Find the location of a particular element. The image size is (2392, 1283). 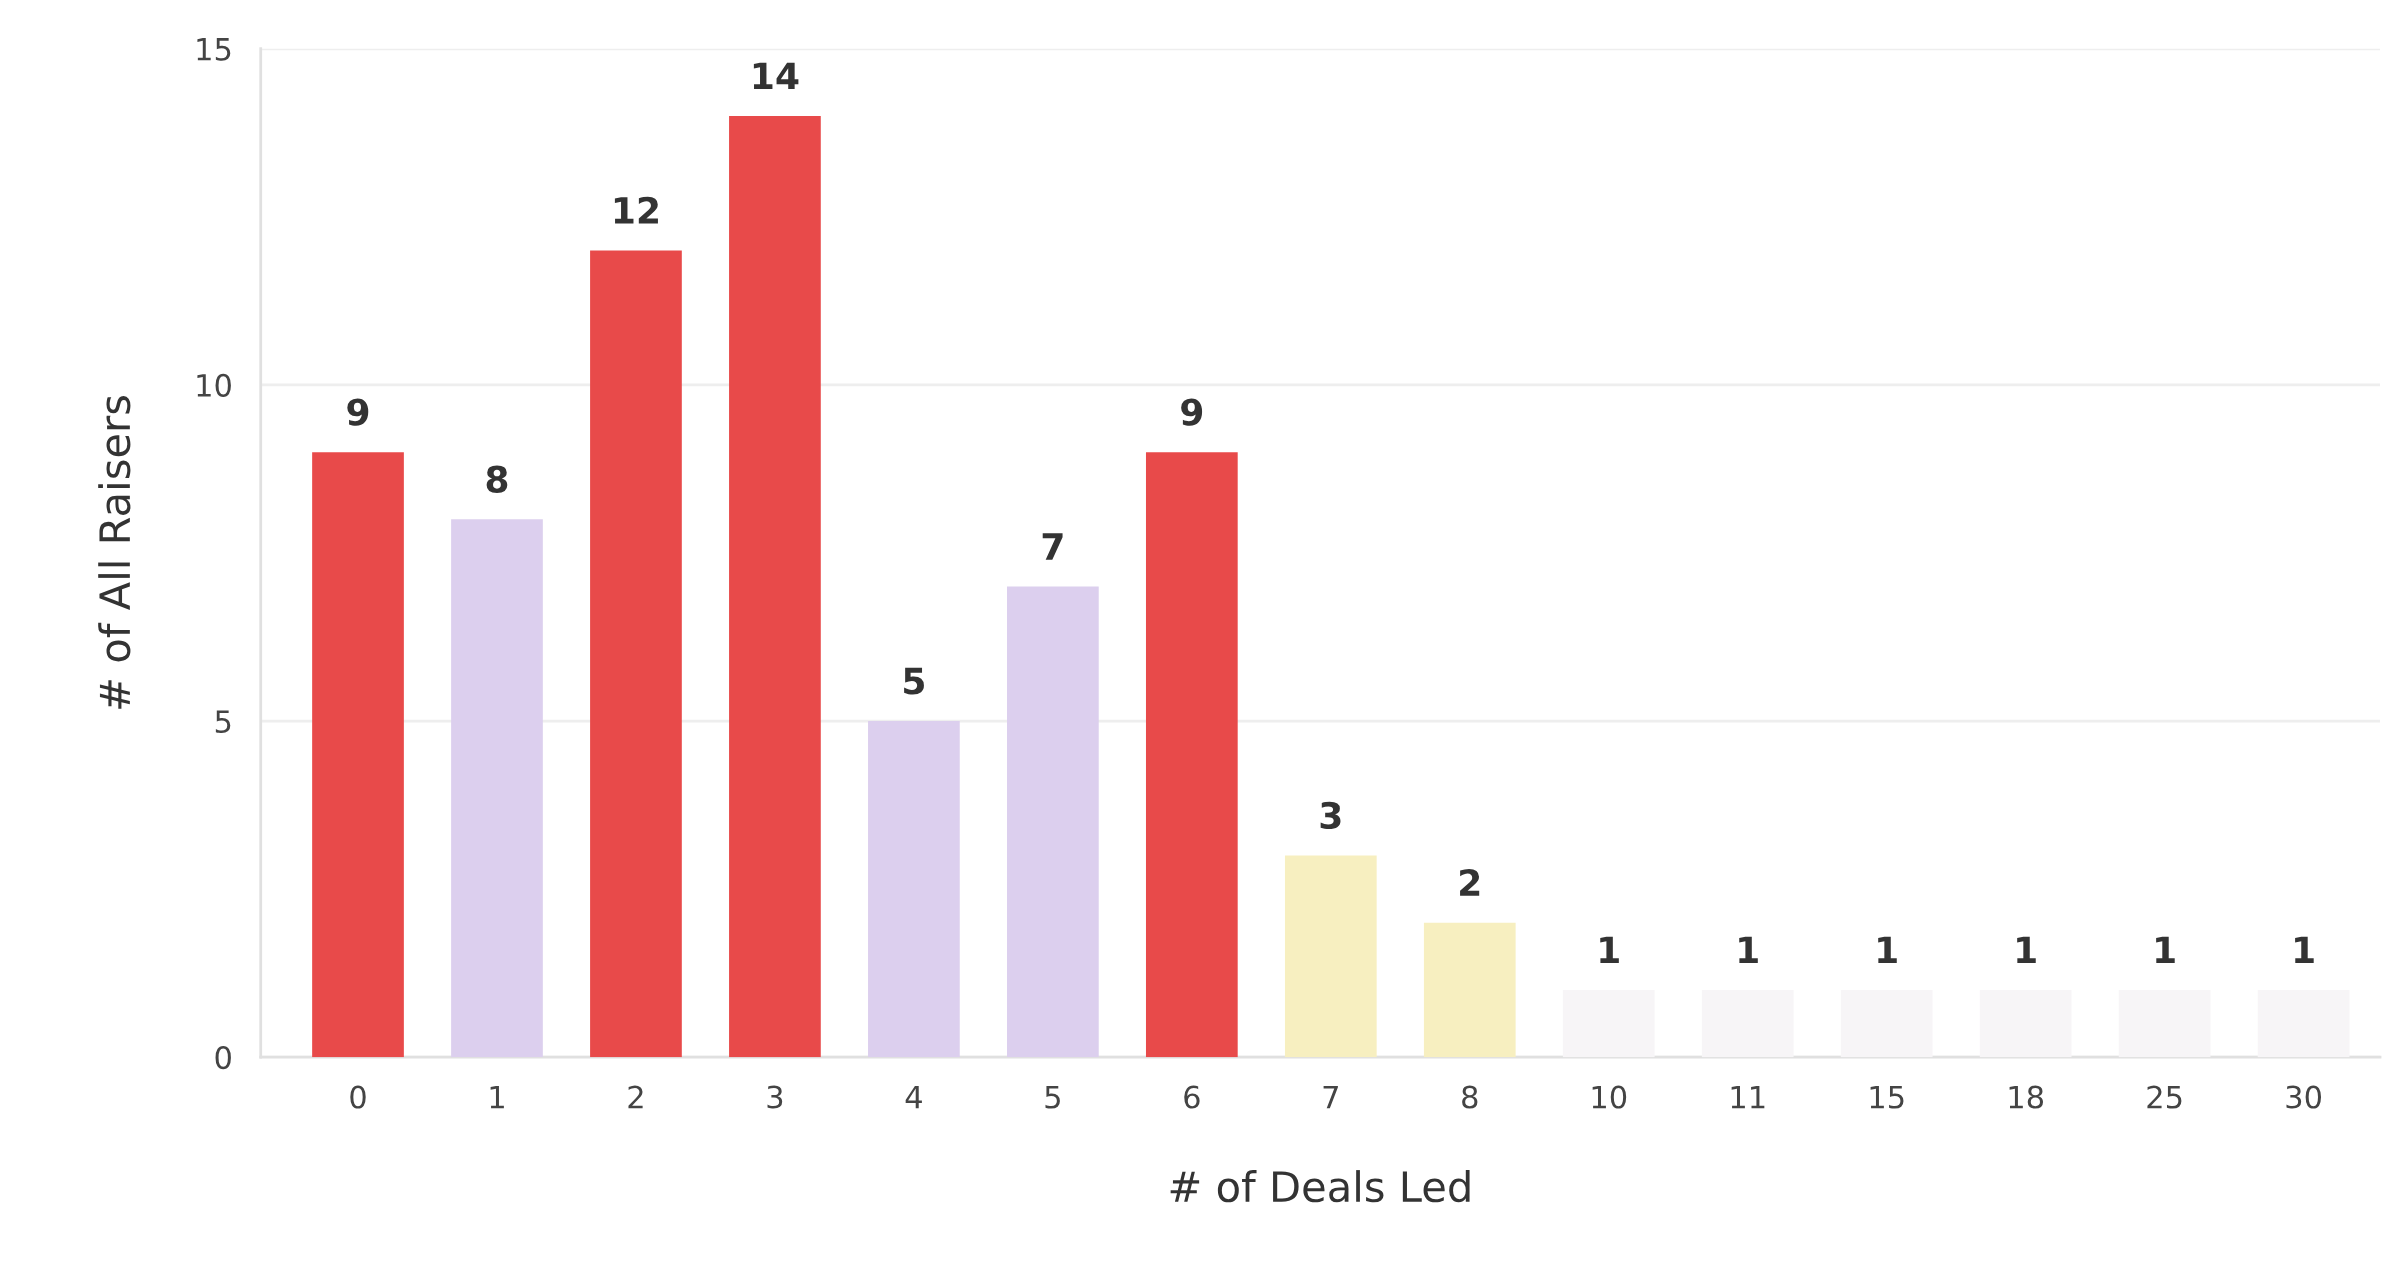

x-tick-label: 15 is located at coordinates (1887, 1097).